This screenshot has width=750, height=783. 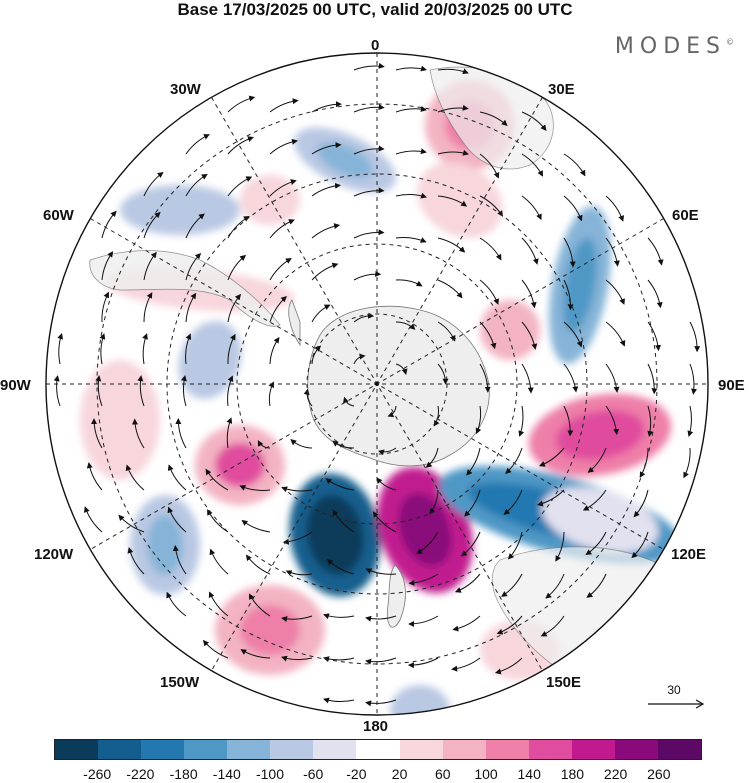 What do you see at coordinates (356, 774) in the screenshot?
I see `colorbar-tick-label: -20` at bounding box center [356, 774].